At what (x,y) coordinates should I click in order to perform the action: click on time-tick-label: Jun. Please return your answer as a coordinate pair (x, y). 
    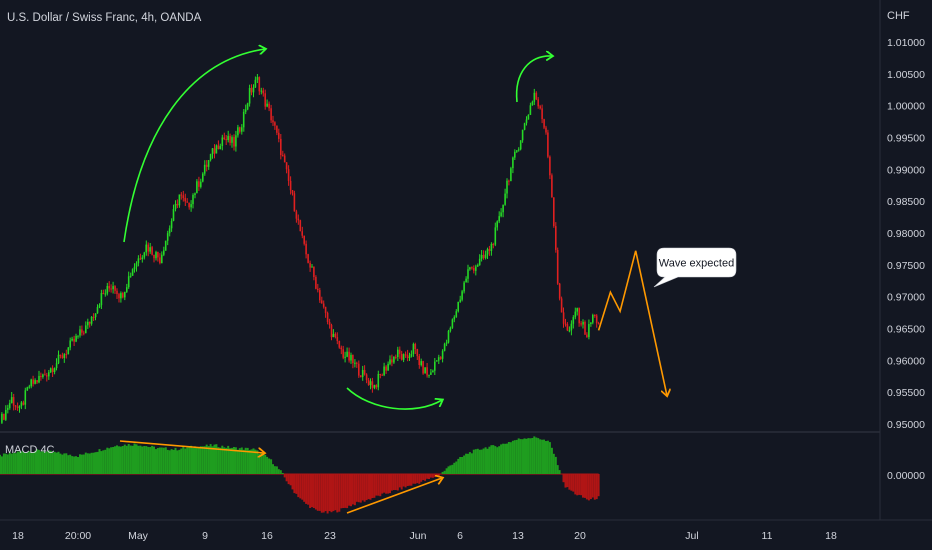
    Looking at the image, I should click on (418, 536).